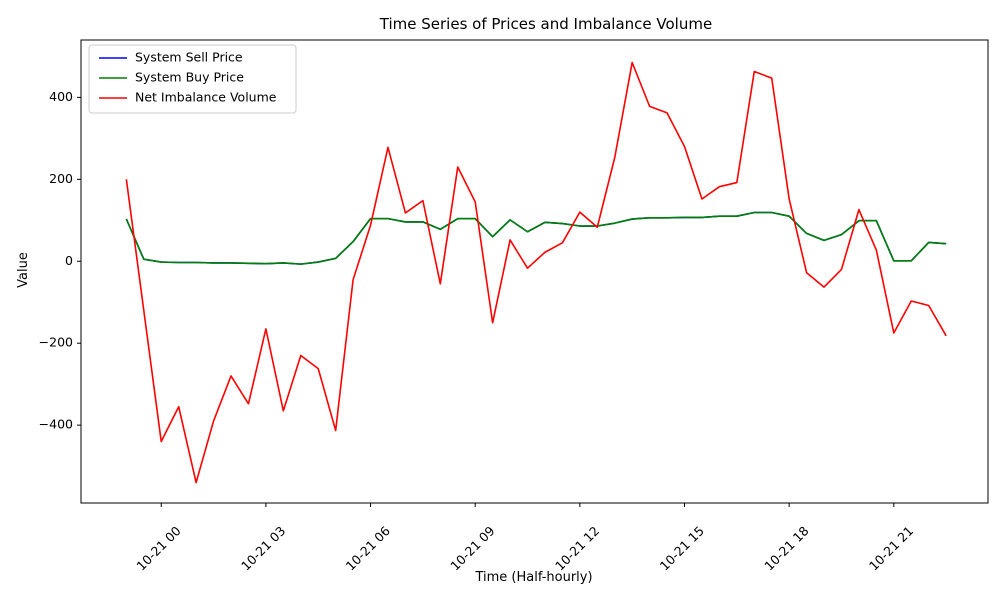 The width and height of the screenshot is (1000, 600). I want to click on y-tick-label: −200, so click(56, 342).